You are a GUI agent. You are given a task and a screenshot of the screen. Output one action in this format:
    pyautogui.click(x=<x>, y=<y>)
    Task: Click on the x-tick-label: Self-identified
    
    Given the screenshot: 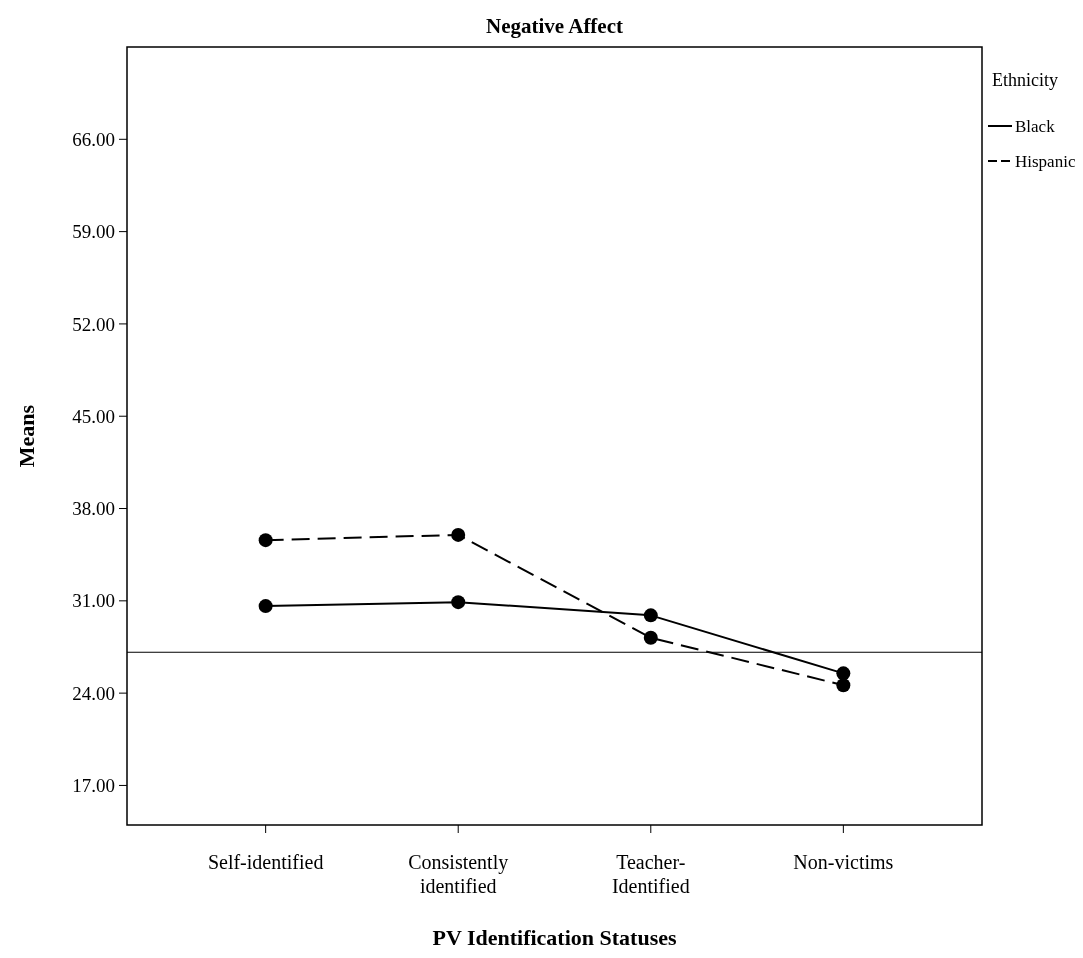 What is the action you would take?
    pyautogui.click(x=265, y=862)
    